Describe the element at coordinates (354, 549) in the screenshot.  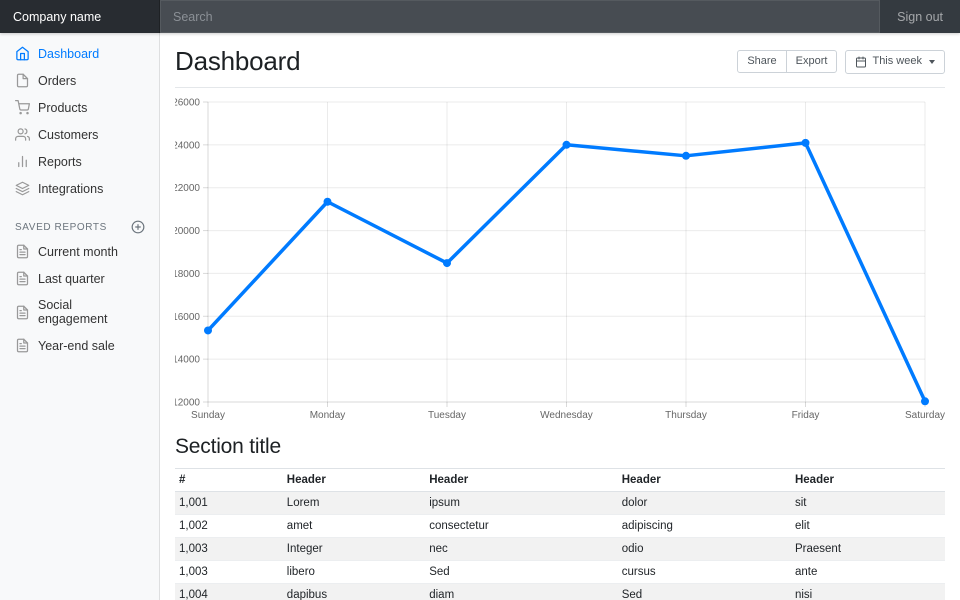
I see `table-cell: Integer` at that location.